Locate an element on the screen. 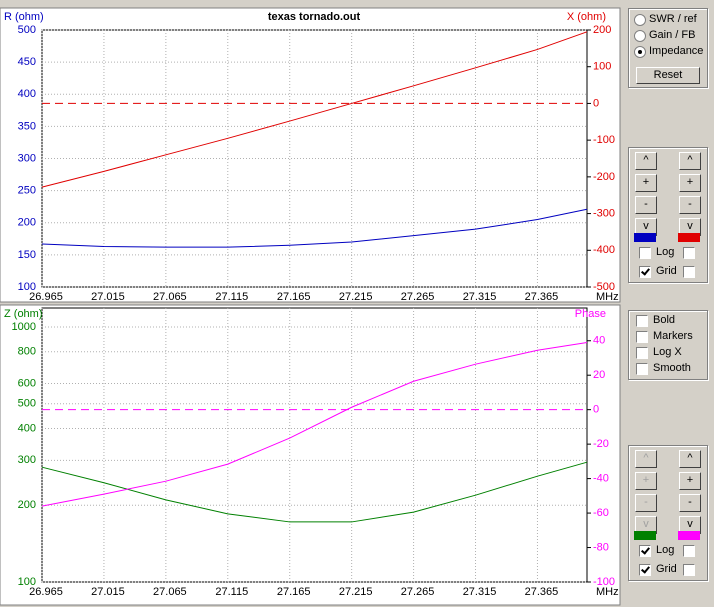  y-tick-label: 100 is located at coordinates (27, 287).